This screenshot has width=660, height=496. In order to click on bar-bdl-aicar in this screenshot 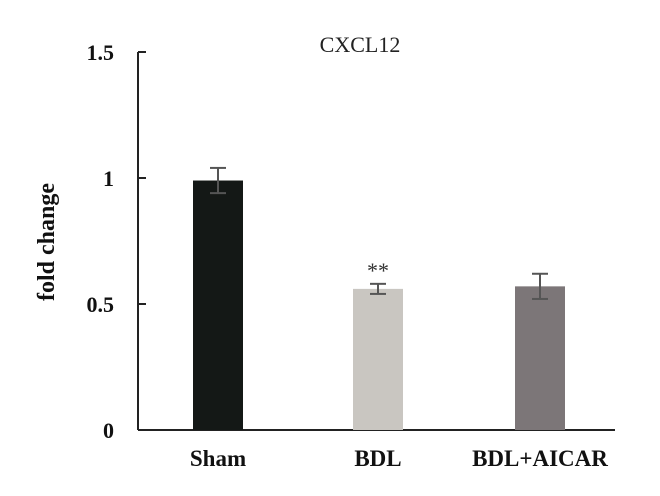, I will do `click(540, 358)`.